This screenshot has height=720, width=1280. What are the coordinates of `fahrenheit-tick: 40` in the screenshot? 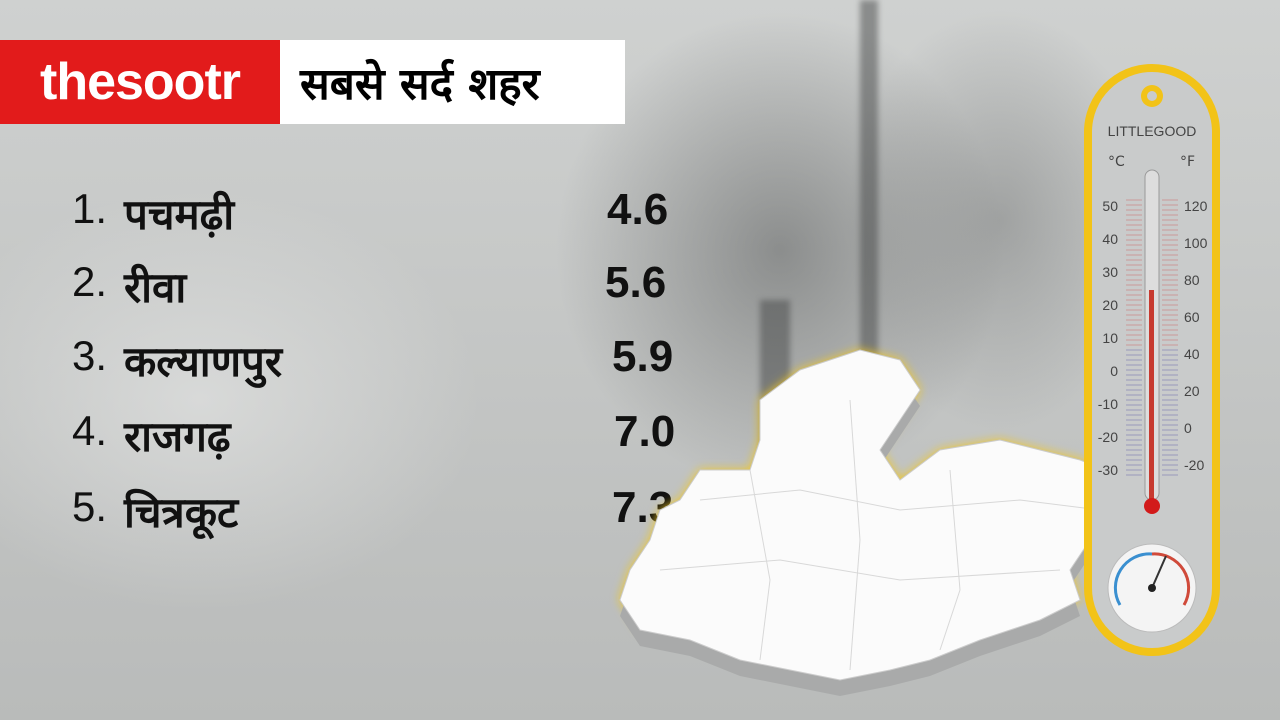 It's located at (1192, 354).